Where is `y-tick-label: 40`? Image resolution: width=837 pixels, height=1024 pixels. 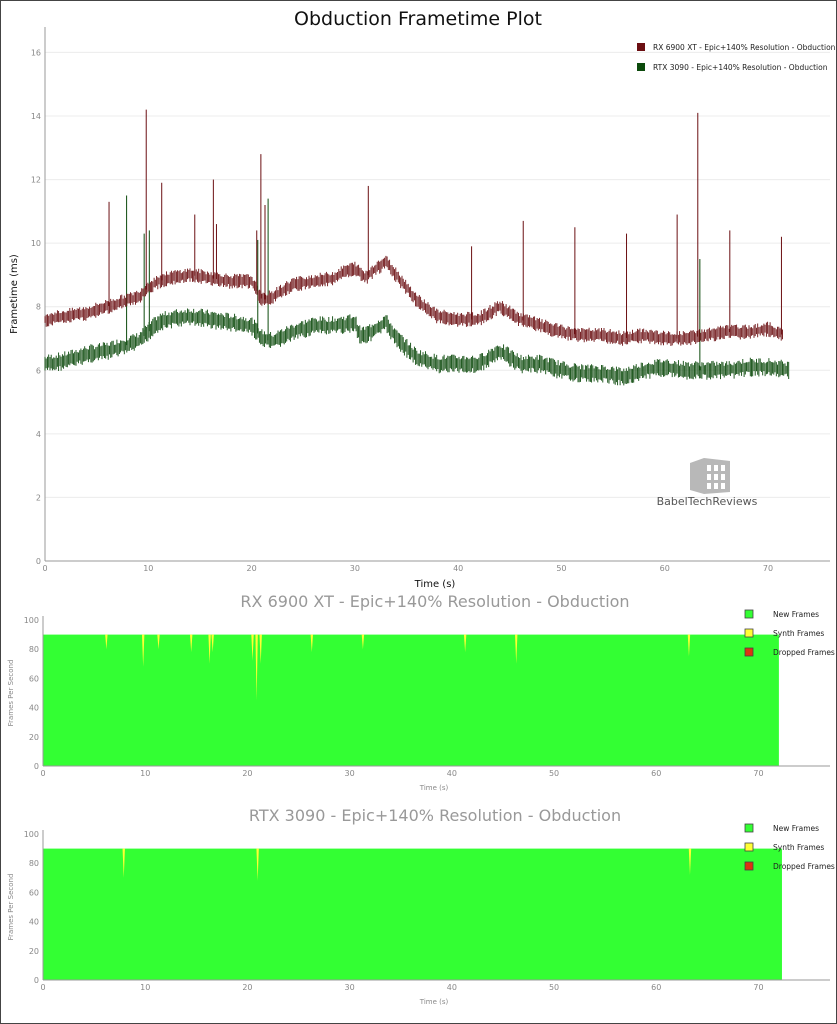
y-tick-label: 40 is located at coordinates (34, 708).